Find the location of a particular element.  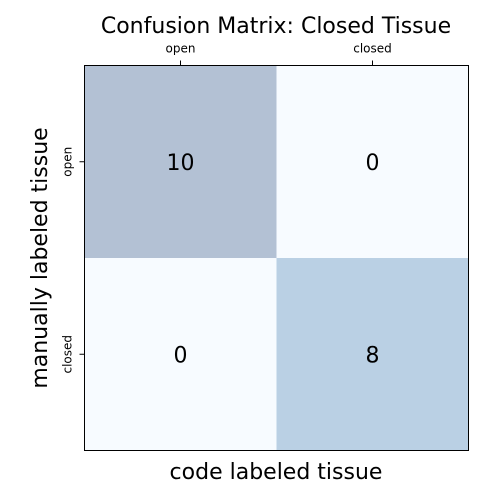

x-axis-label: code labeled tissue is located at coordinates (276, 472).